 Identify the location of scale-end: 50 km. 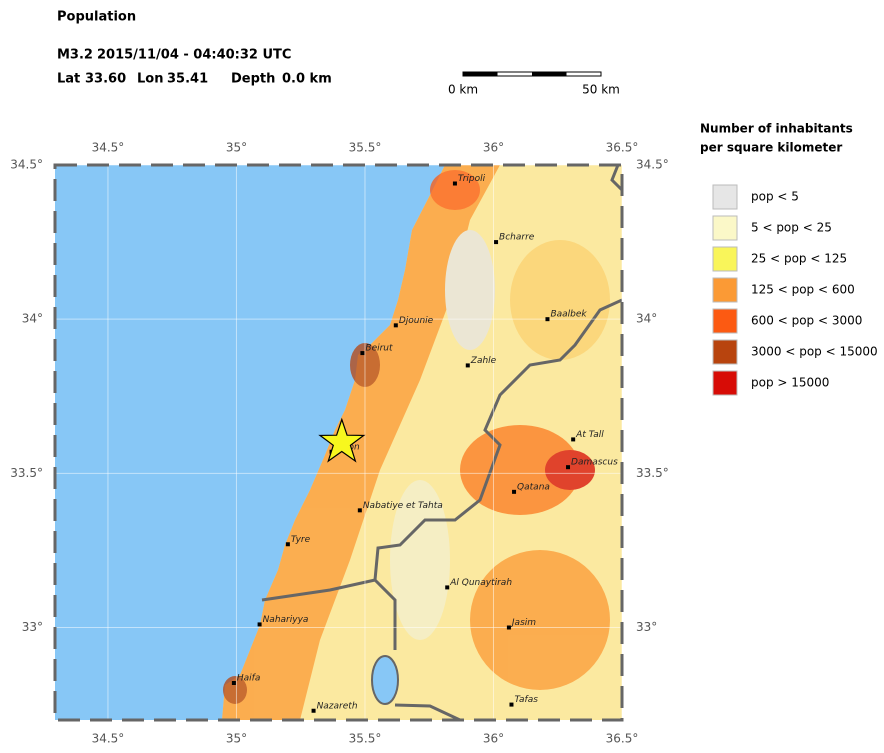
(601, 90).